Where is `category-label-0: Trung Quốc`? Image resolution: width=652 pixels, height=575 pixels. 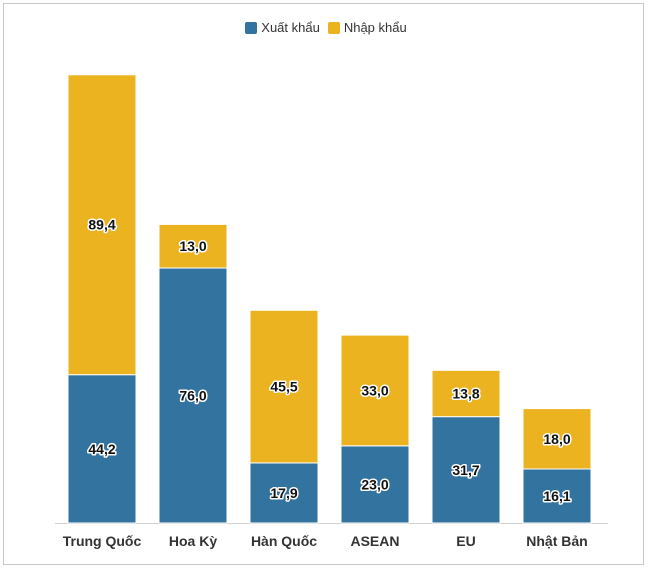 category-label-0: Trung Quốc is located at coordinates (102, 541).